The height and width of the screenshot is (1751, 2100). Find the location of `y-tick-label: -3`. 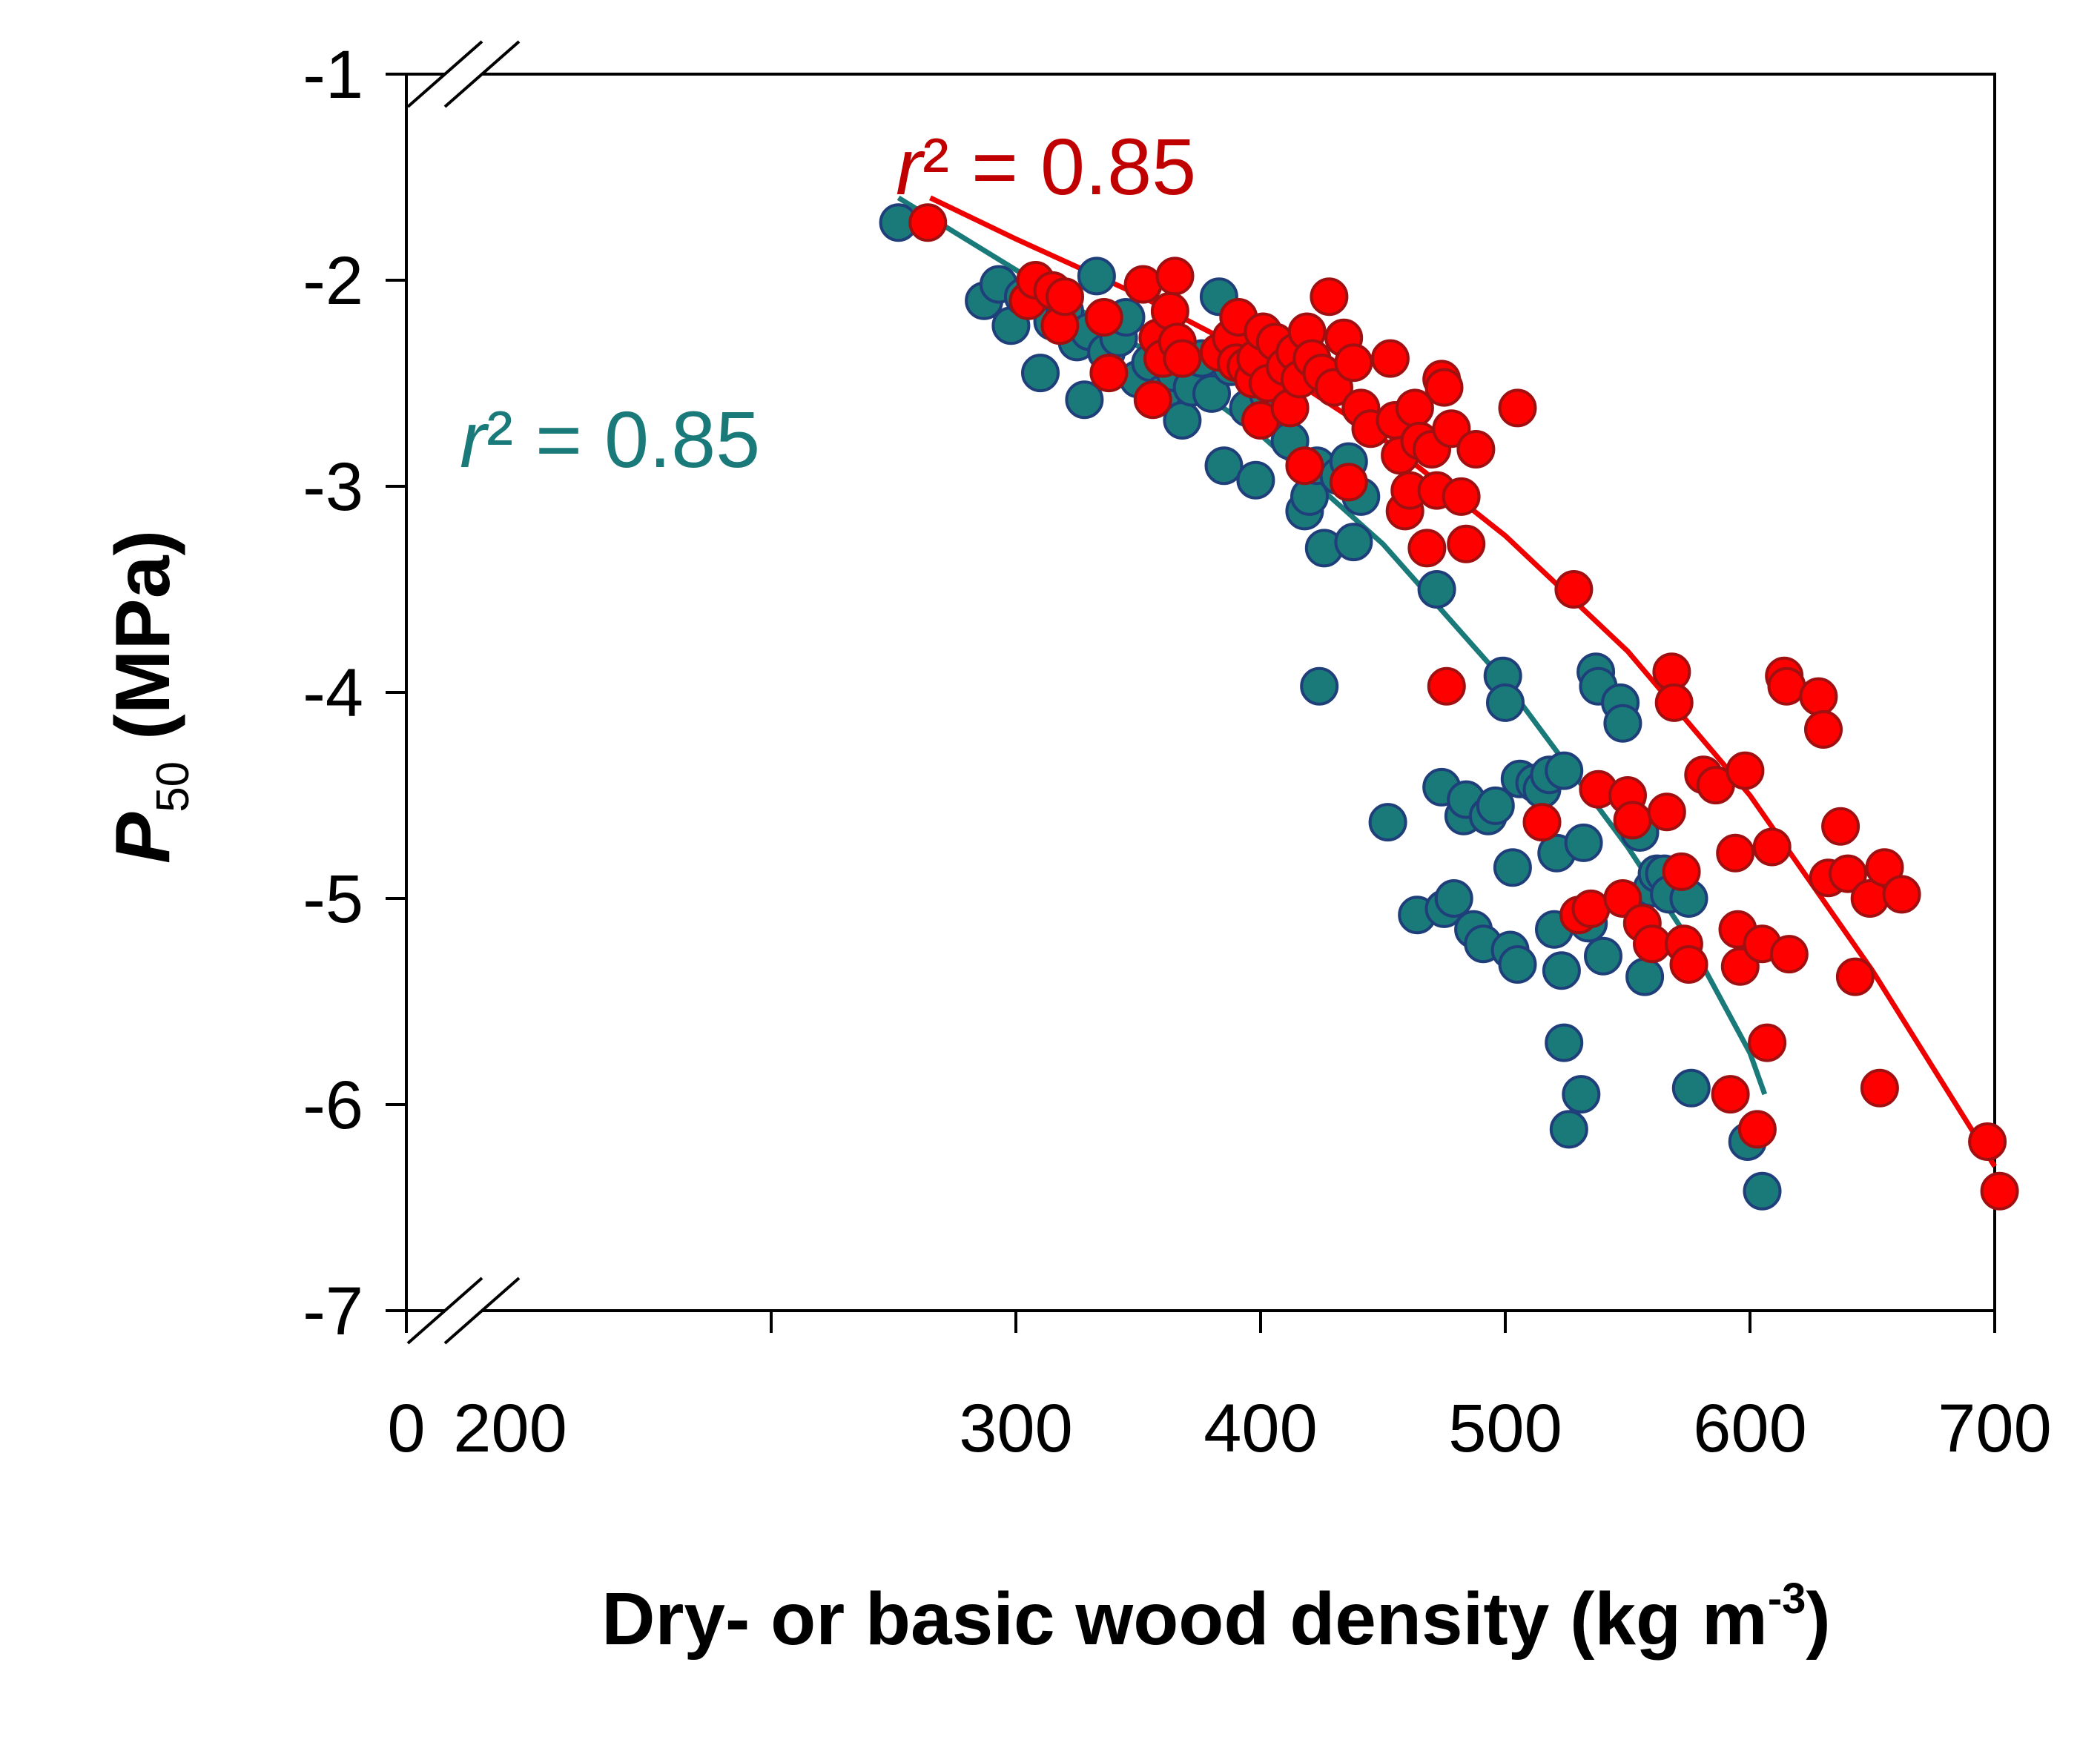

y-tick-label: -3 is located at coordinates (333, 487).